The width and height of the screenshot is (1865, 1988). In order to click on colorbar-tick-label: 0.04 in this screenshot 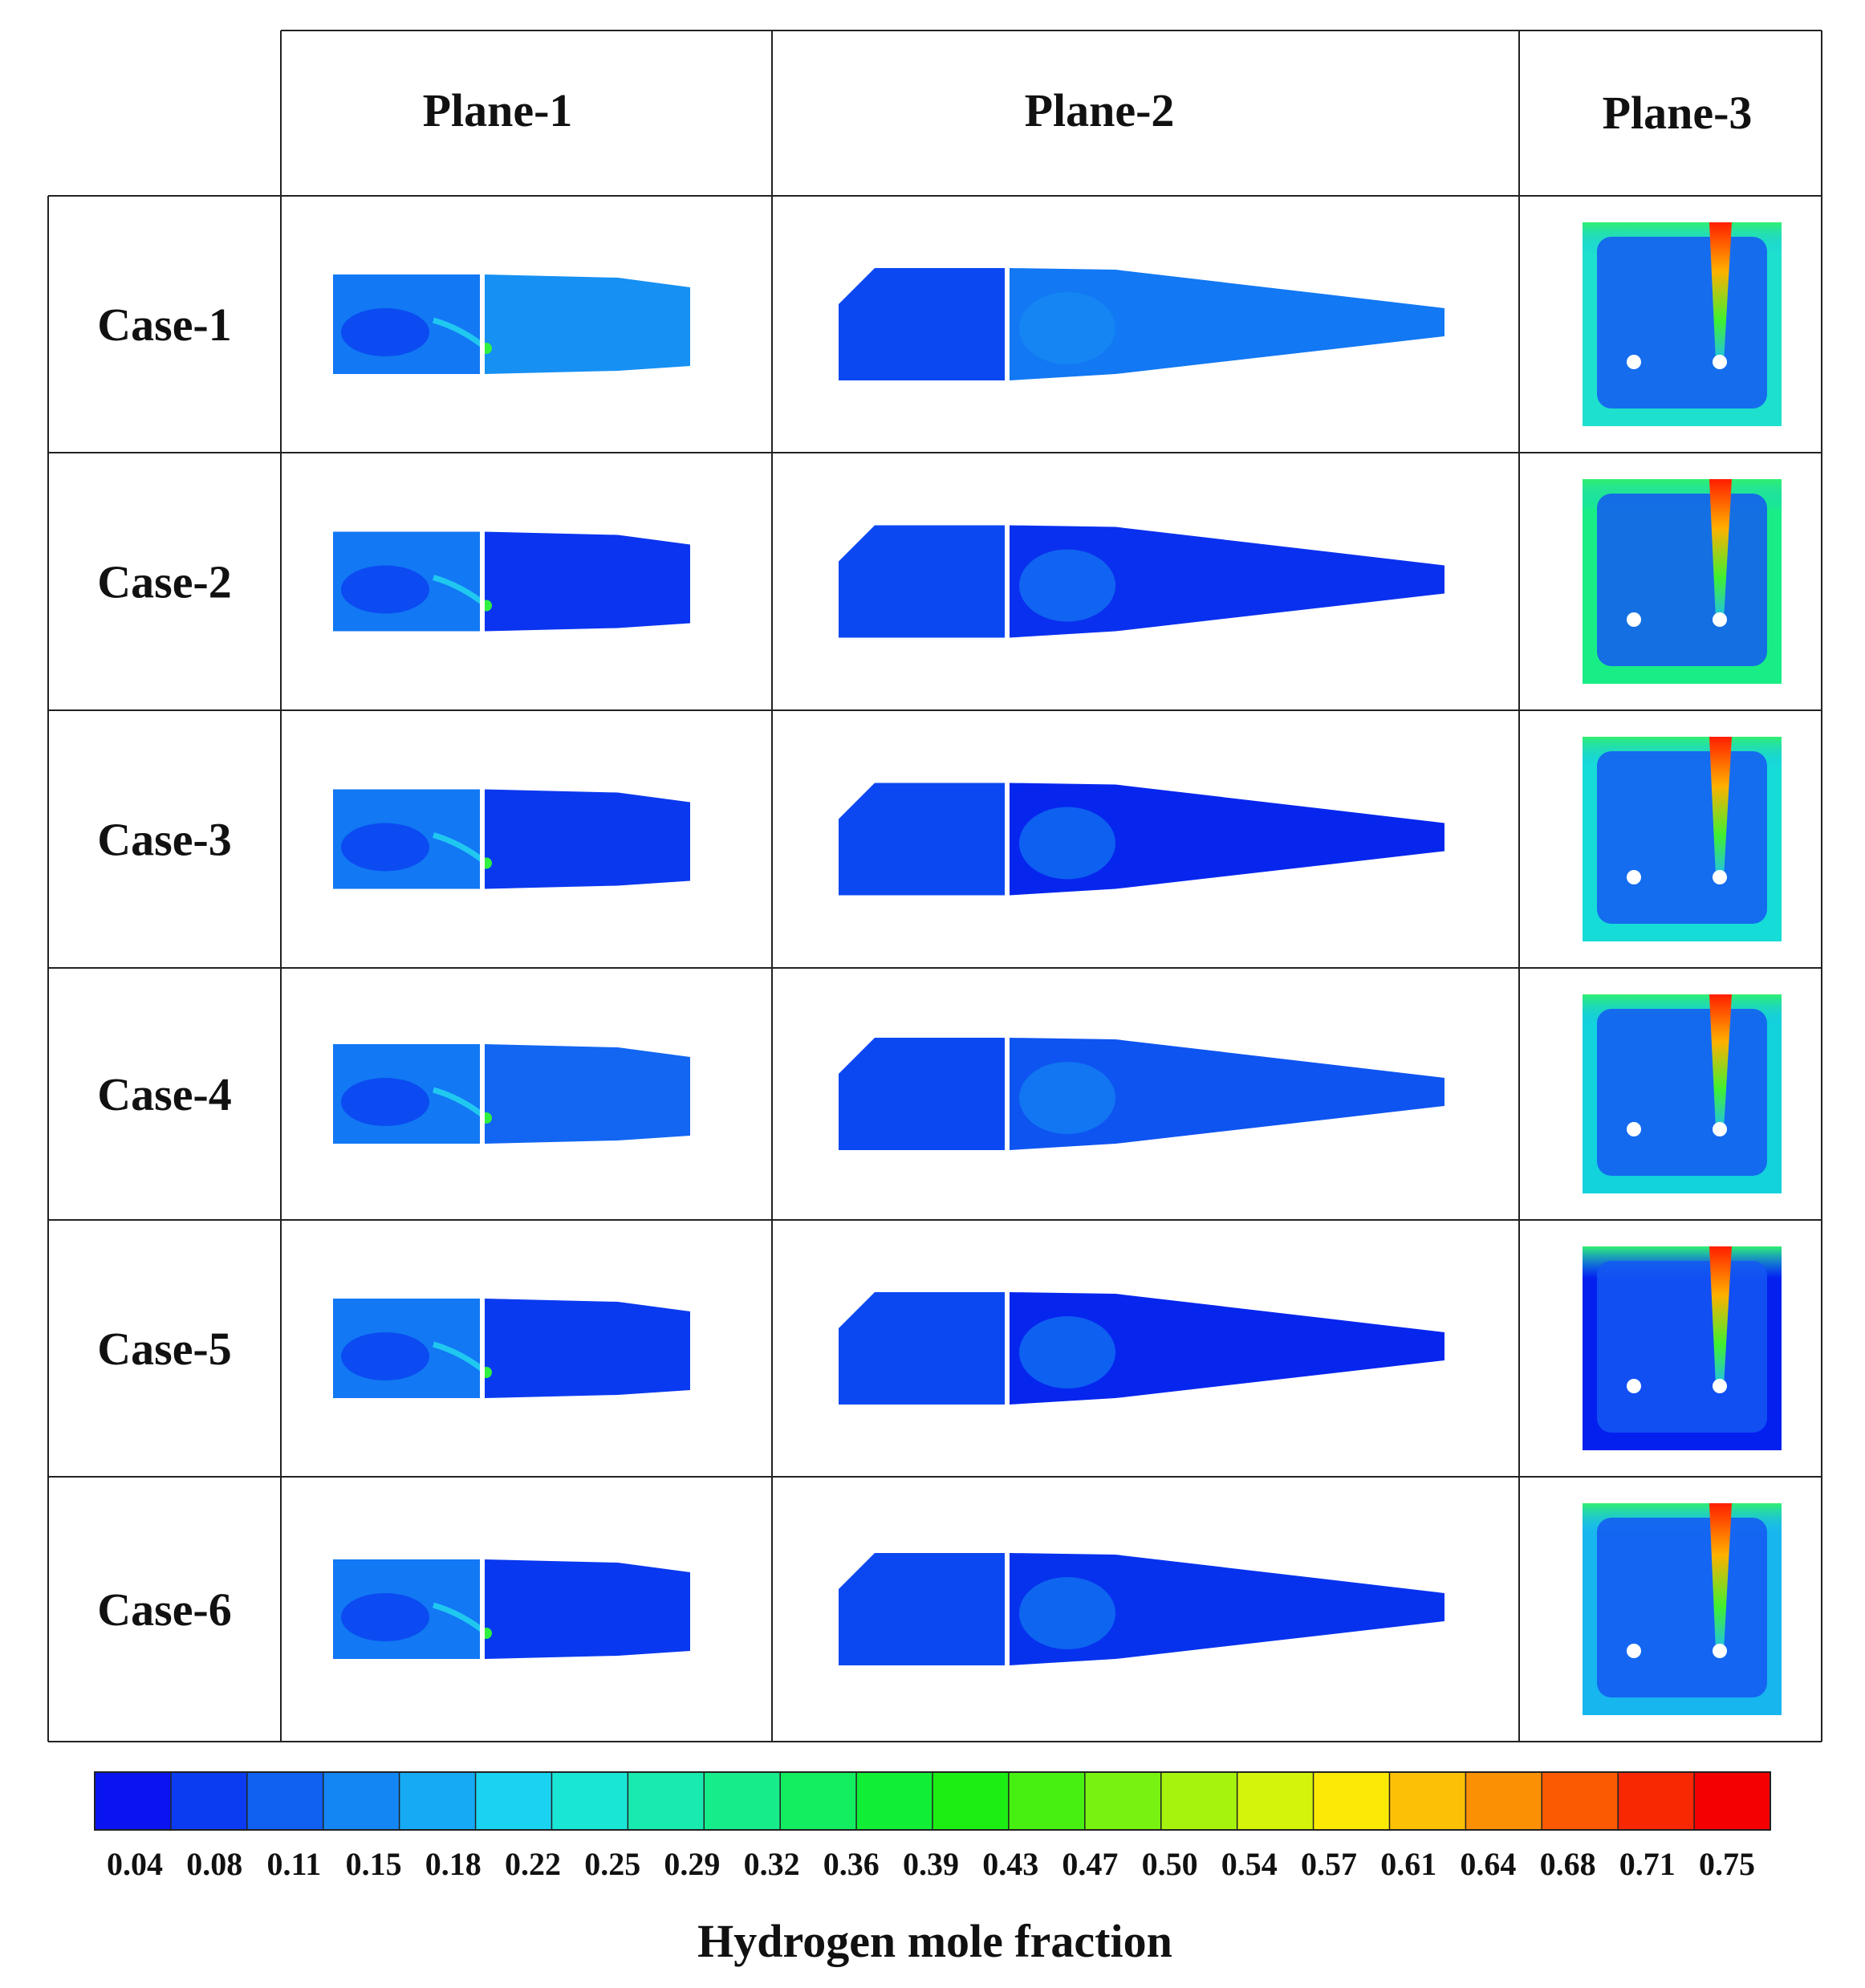, I will do `click(135, 1864)`.